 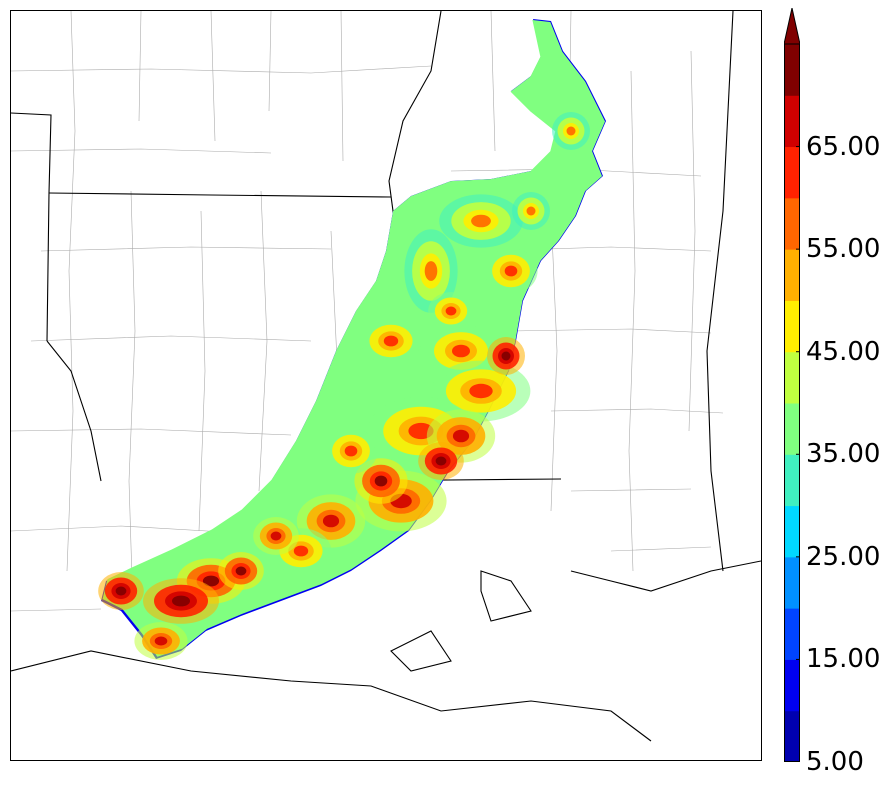 What do you see at coordinates (843, 249) in the screenshot?
I see `colorbar-tick-label: 55.00` at bounding box center [843, 249].